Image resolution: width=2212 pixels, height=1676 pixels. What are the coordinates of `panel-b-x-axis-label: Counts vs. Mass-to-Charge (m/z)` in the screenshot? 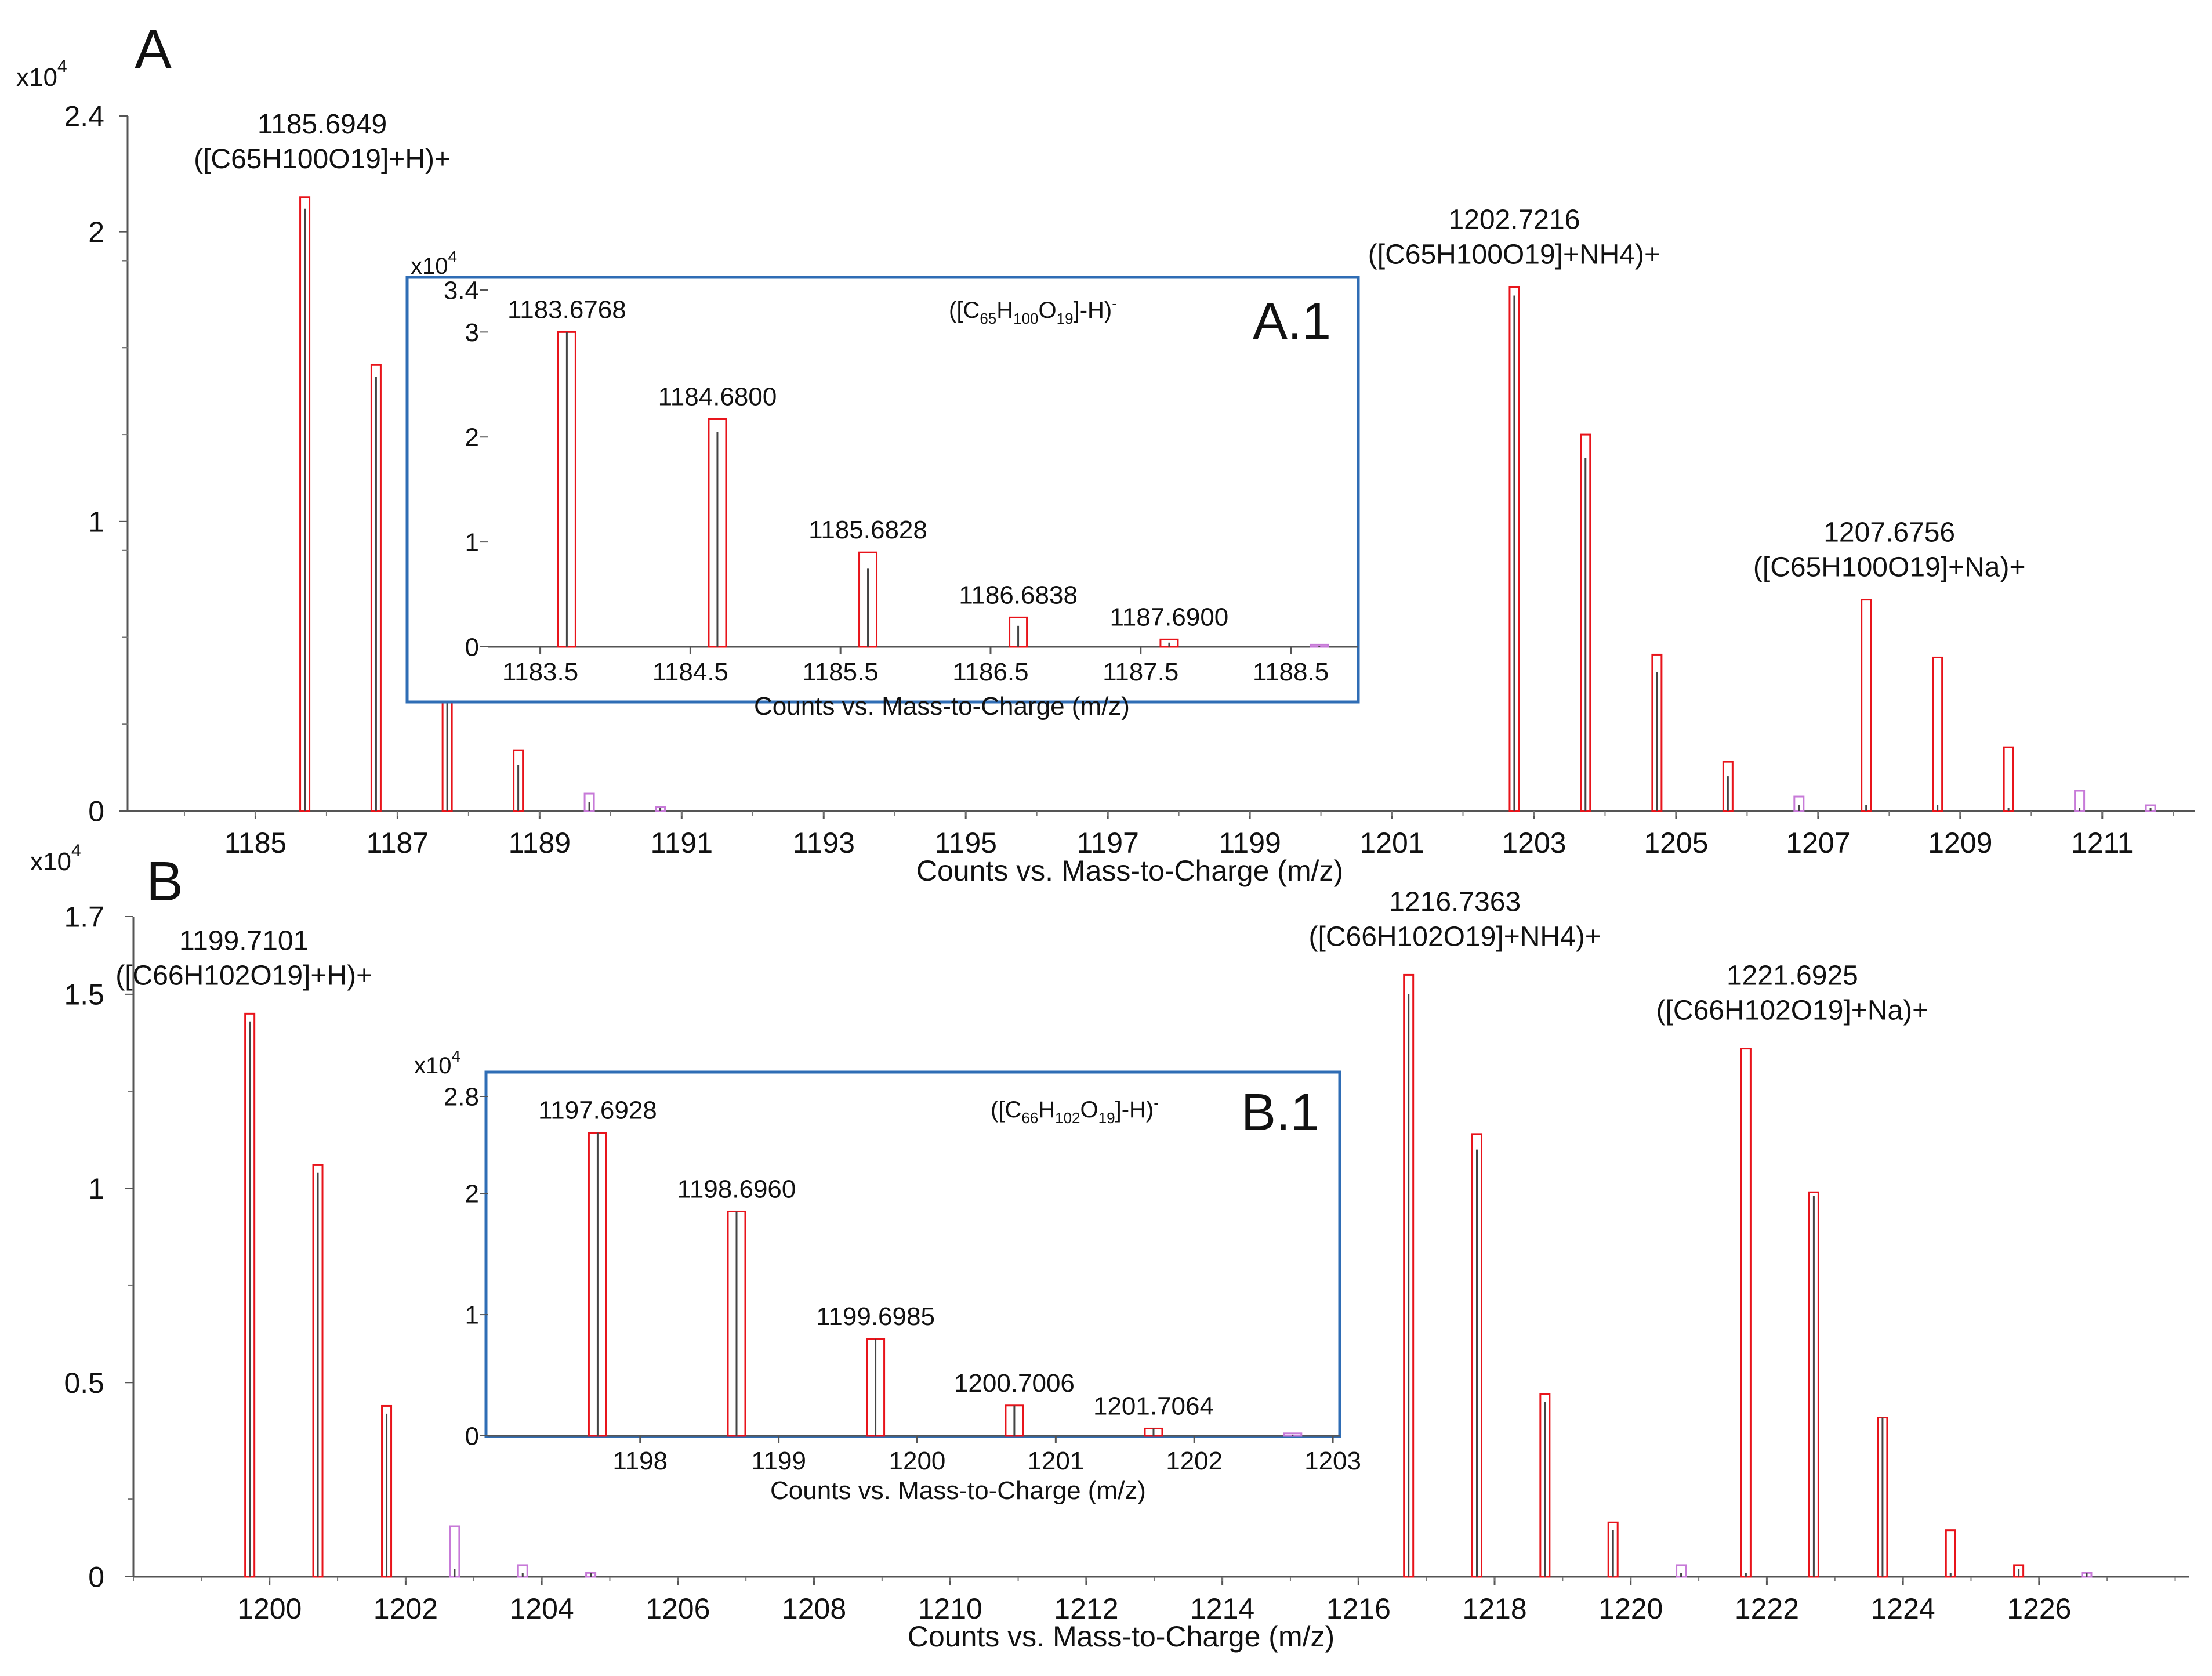 It's located at (1121, 1636).